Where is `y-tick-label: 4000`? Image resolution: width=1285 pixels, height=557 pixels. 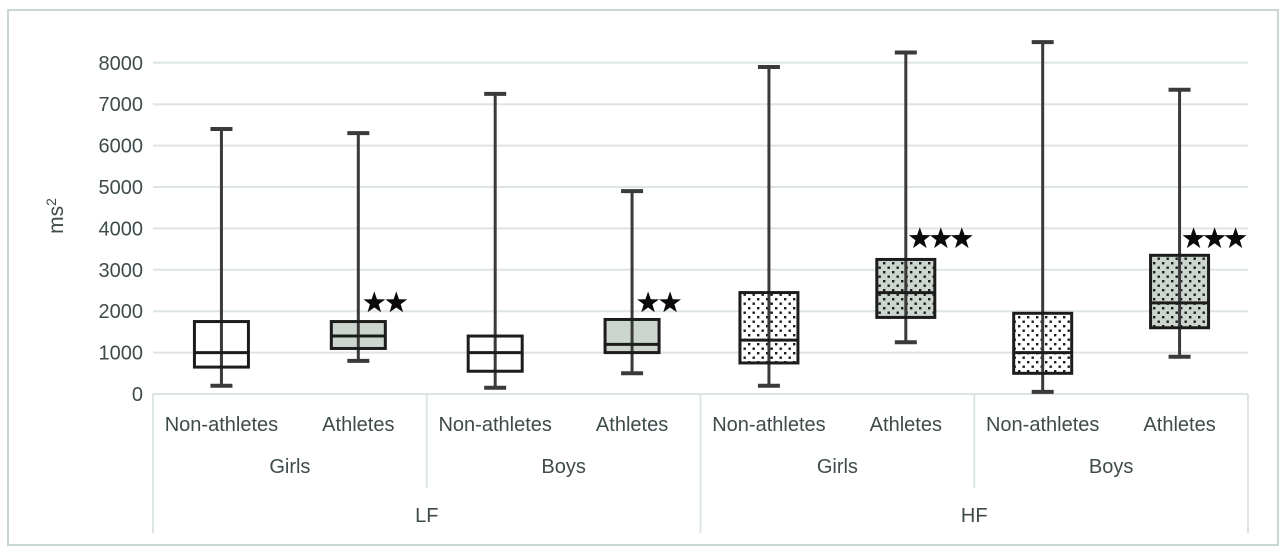
y-tick-label: 4000 is located at coordinates (121, 229).